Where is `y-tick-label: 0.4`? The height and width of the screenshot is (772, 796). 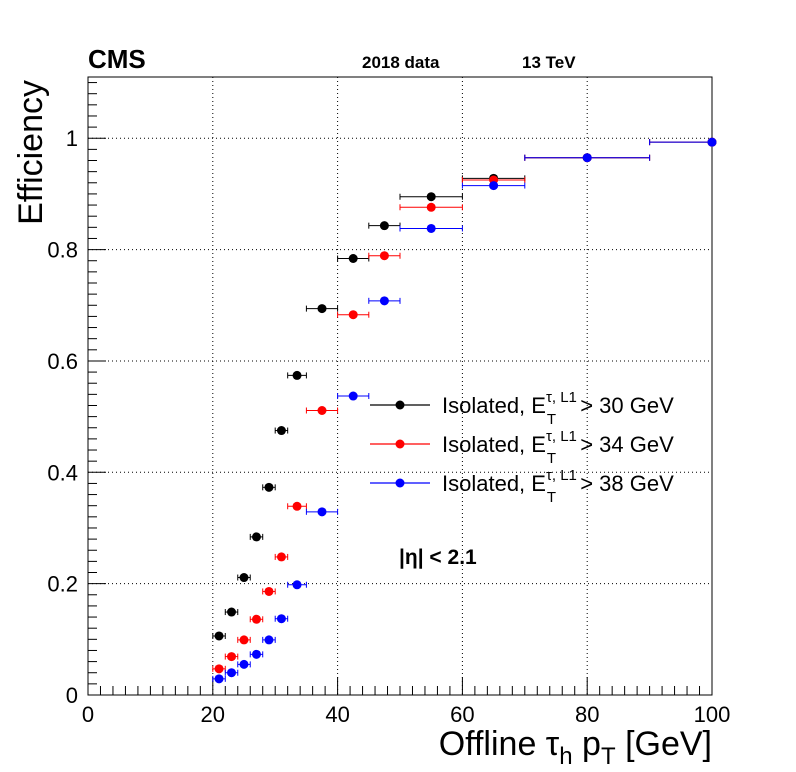
y-tick-label: 0.4 is located at coordinates (62, 472).